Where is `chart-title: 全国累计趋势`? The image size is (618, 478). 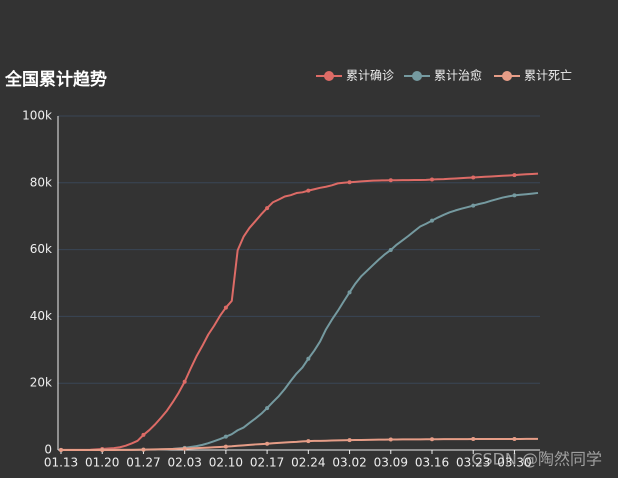
chart-title: 全国累计趋势 is located at coordinates (55, 79).